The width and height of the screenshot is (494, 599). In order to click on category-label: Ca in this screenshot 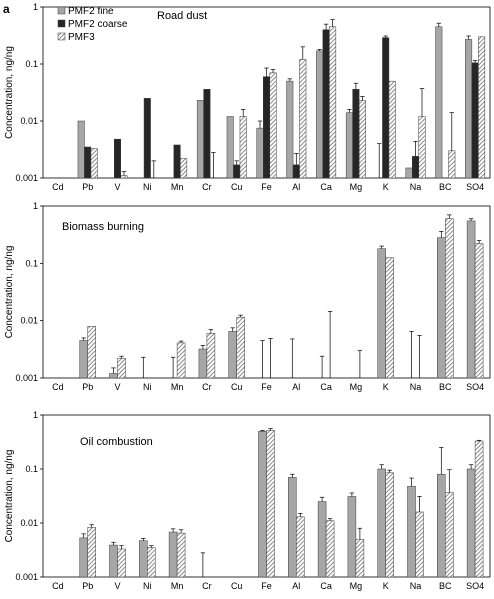, I will do `click(326, 586)`.